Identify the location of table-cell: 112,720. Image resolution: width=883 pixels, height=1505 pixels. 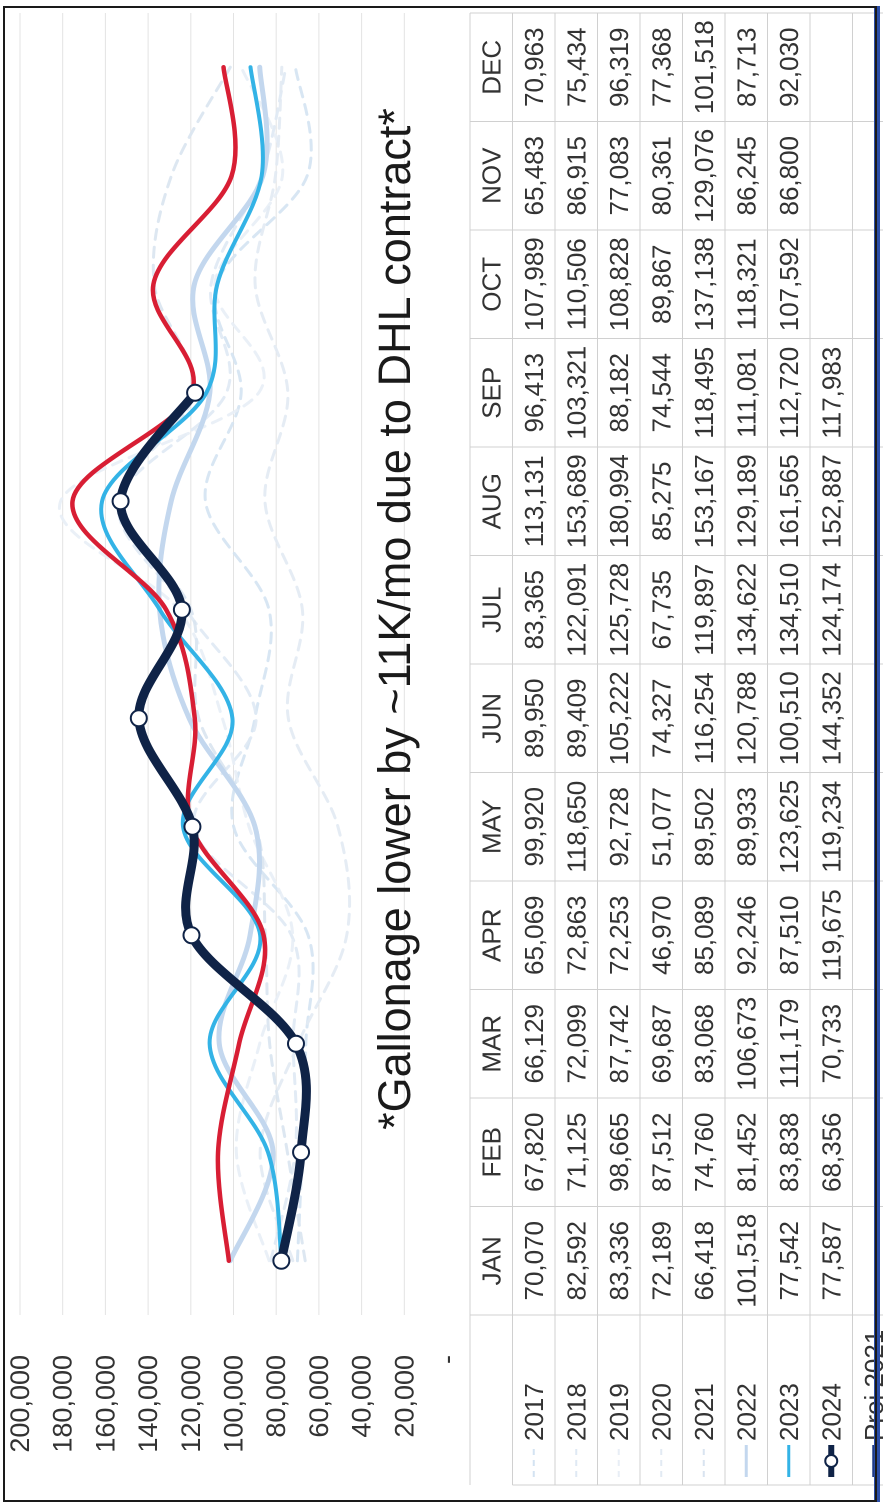
(789, 393).